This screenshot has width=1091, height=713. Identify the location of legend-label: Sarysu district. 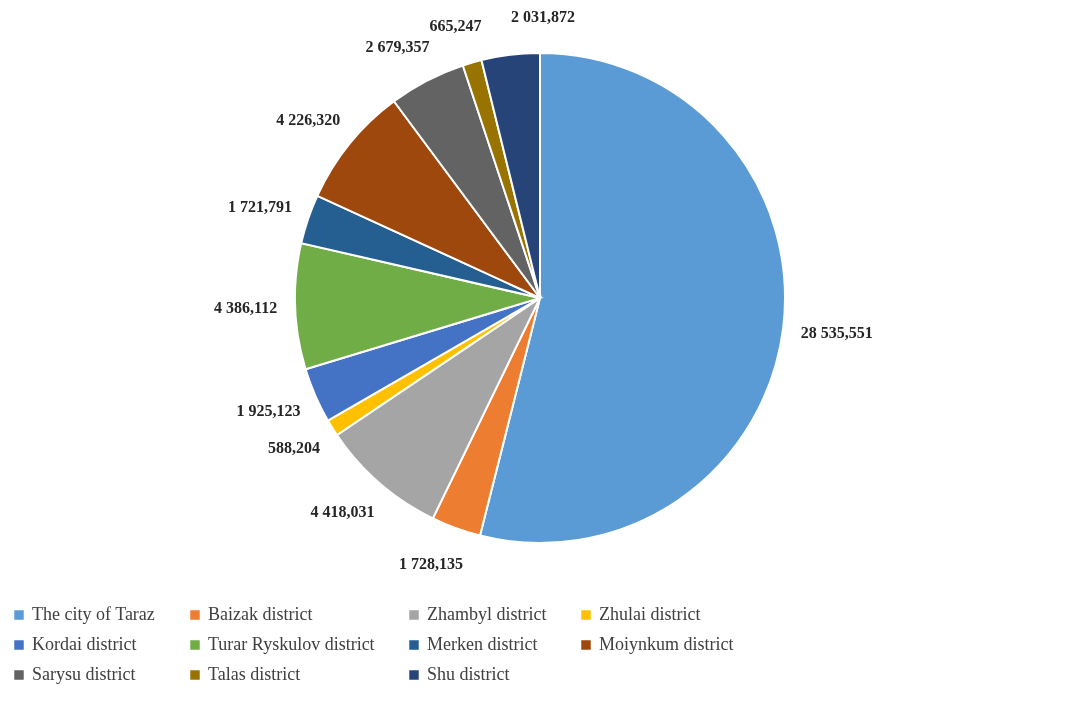
(84, 674).